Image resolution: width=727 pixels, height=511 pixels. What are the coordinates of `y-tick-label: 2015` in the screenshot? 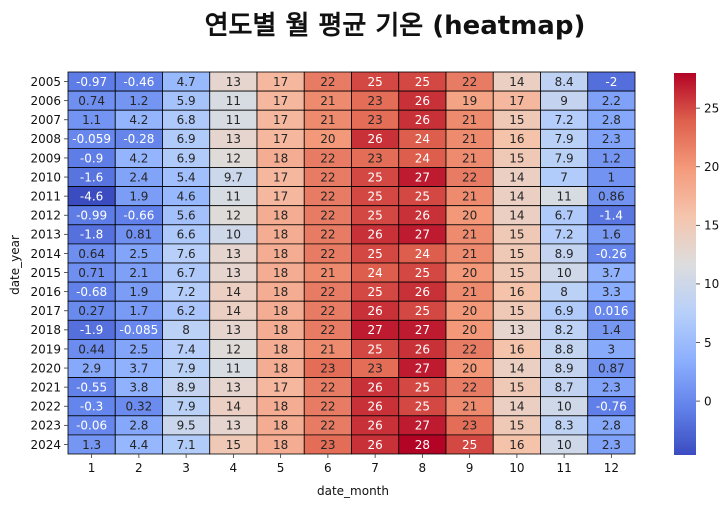 It's located at (45, 273).